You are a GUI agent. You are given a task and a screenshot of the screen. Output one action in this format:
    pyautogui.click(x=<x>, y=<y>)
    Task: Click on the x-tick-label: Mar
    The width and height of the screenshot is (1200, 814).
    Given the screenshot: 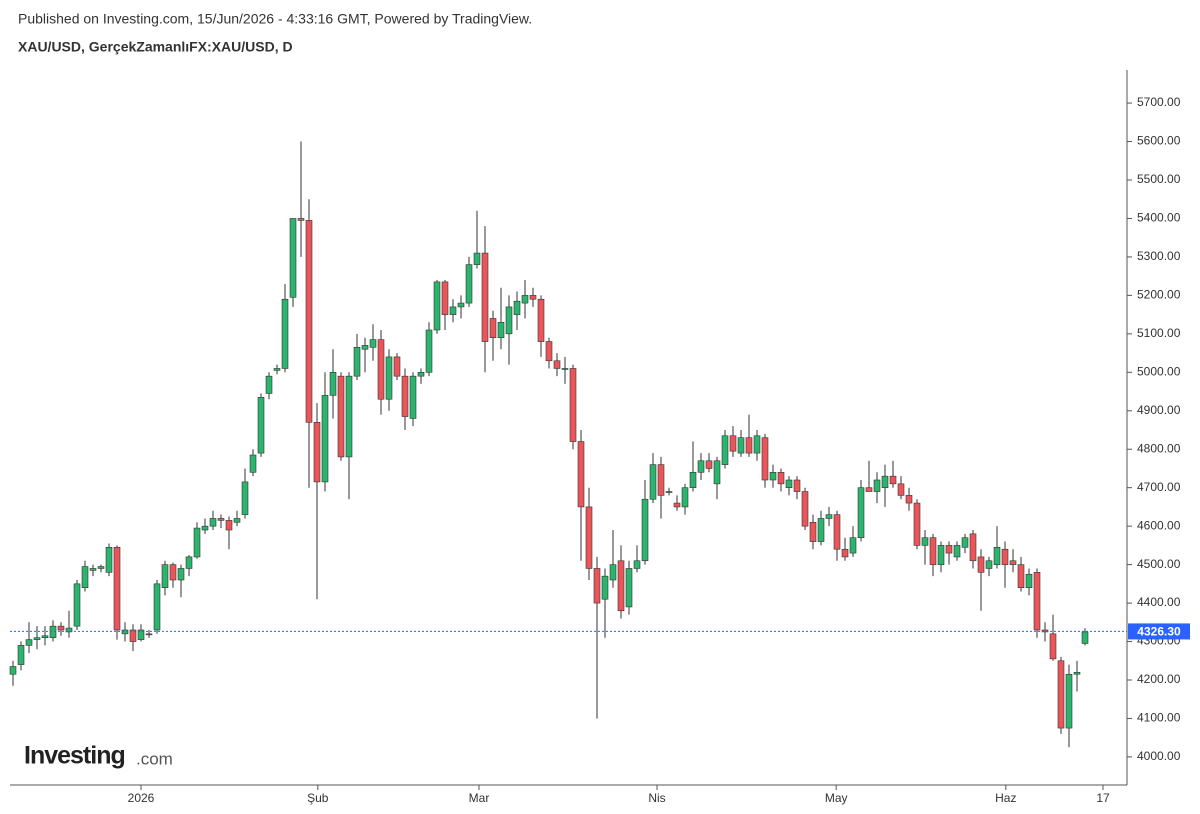 What is the action you would take?
    pyautogui.click(x=479, y=798)
    